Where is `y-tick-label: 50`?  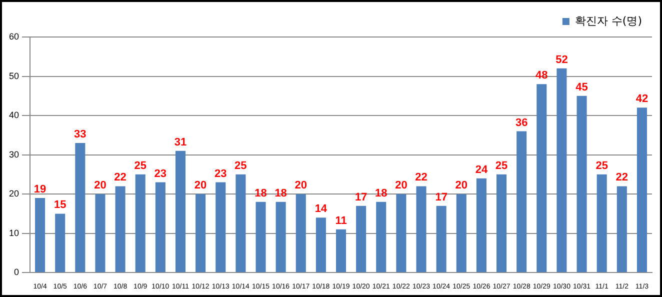
y-tick-label: 50 is located at coordinates (14, 75).